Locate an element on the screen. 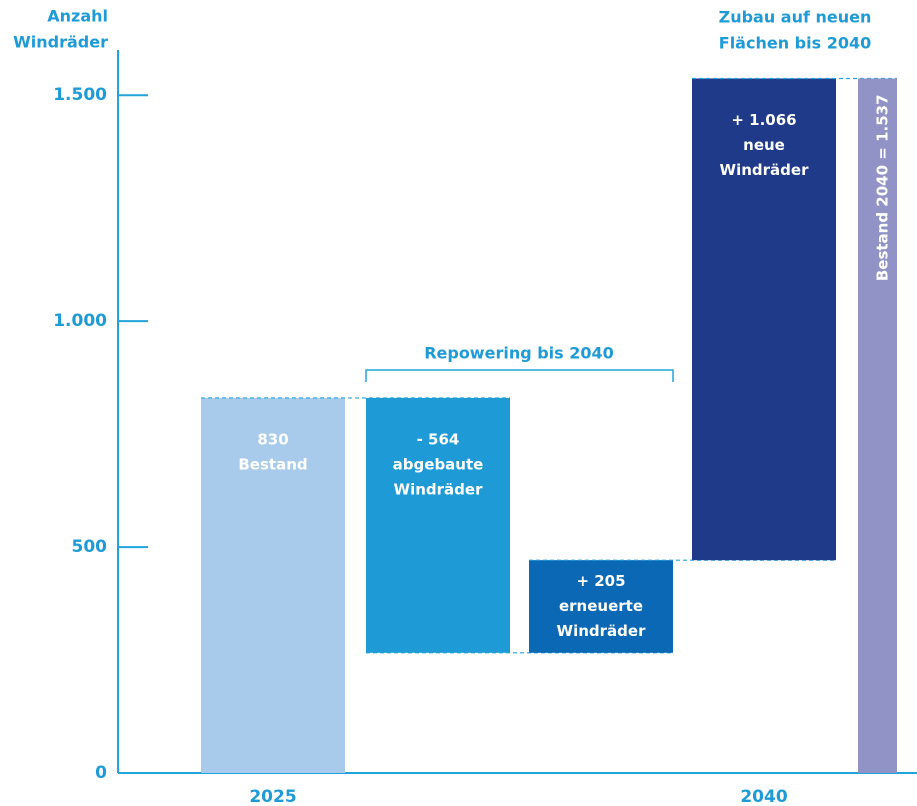 The height and width of the screenshot is (806, 917). value-label: + 1.066 is located at coordinates (763, 120).